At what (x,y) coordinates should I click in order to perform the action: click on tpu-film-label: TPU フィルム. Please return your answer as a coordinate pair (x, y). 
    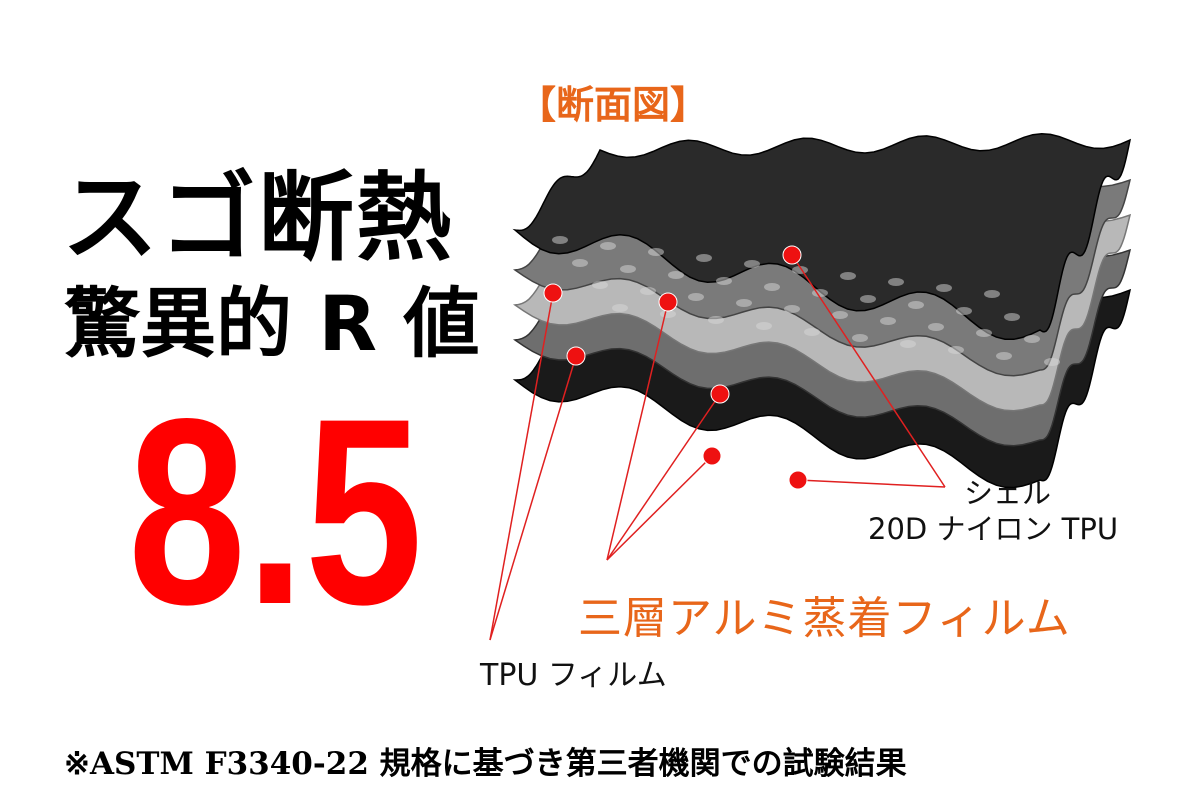
    Looking at the image, I should click on (573, 675).